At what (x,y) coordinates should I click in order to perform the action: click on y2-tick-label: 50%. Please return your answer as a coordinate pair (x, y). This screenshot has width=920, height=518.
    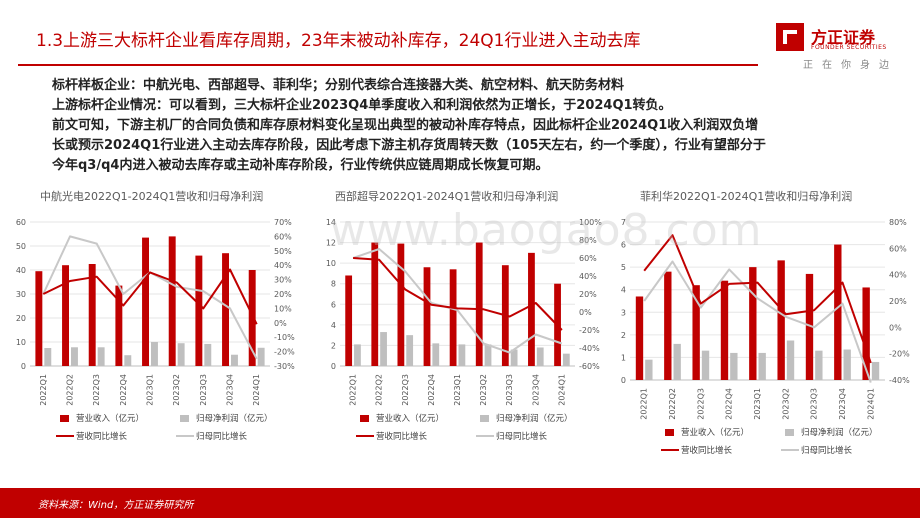
    Looking at the image, I should click on (283, 251).